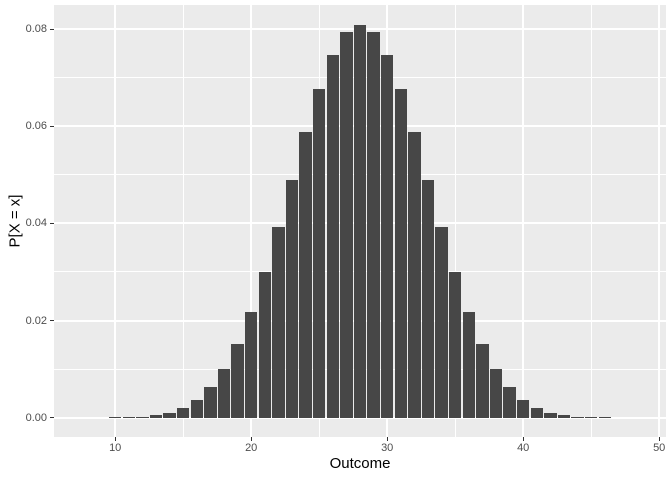  What do you see at coordinates (115, 448) in the screenshot?
I see `x-tick-label: 10` at bounding box center [115, 448].